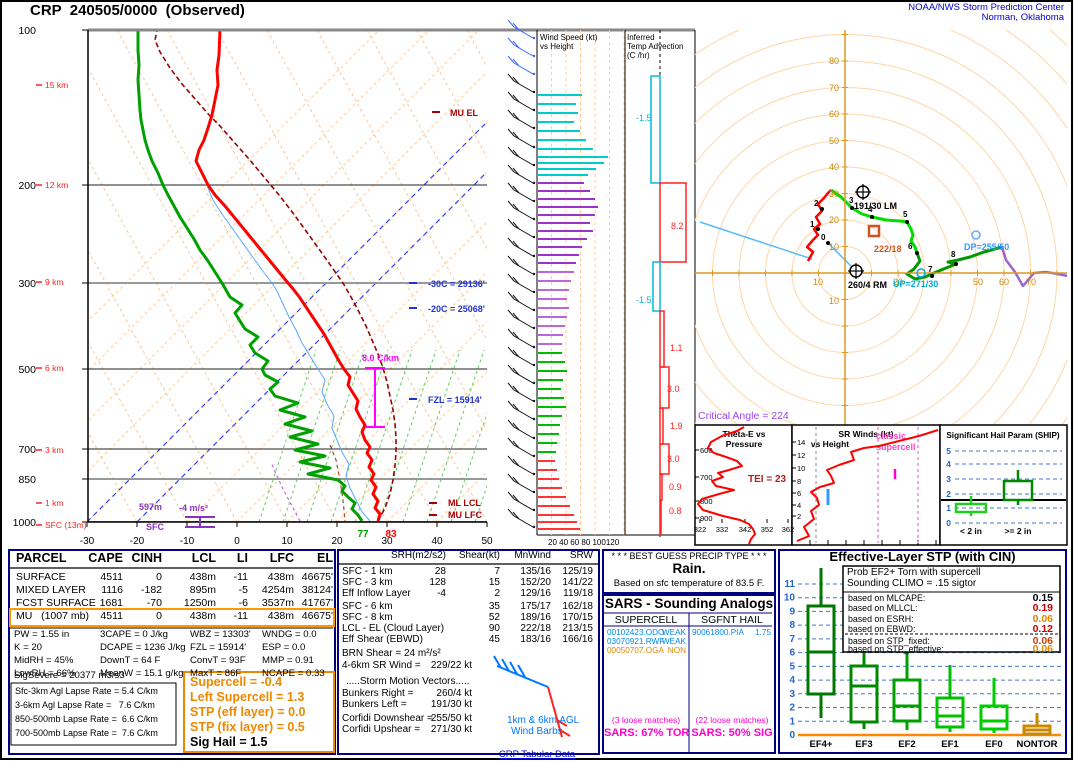 This screenshot has width=1074, height=761. What do you see at coordinates (237, 541) in the screenshot?
I see `temp-axis-label: 0` at bounding box center [237, 541].